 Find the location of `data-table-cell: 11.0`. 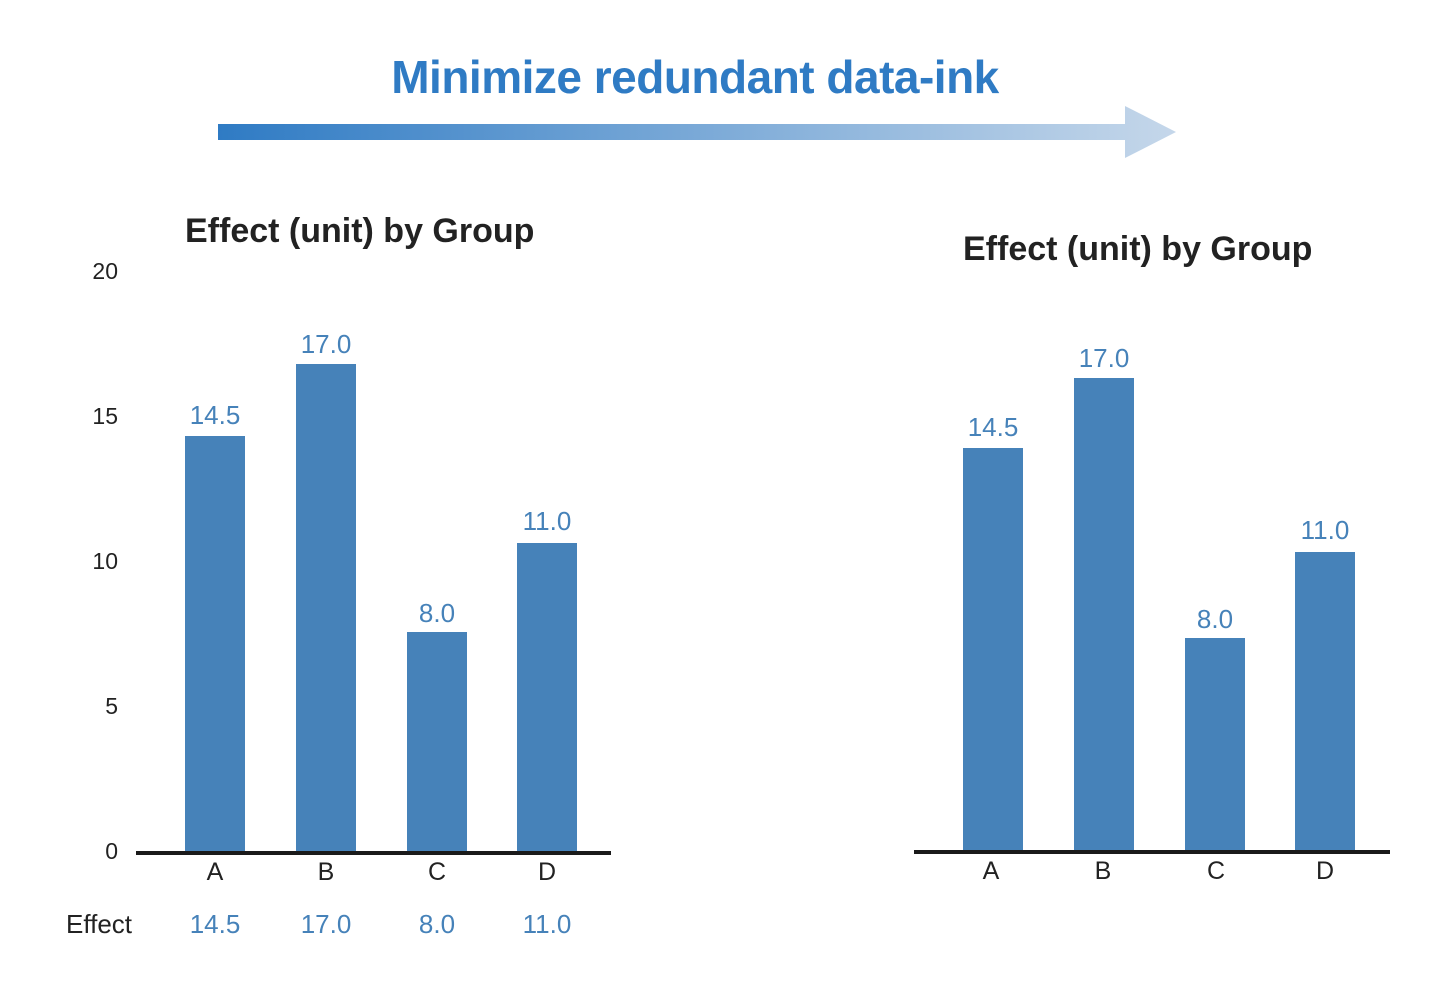

data-table-cell: 11.0 is located at coordinates (547, 924).